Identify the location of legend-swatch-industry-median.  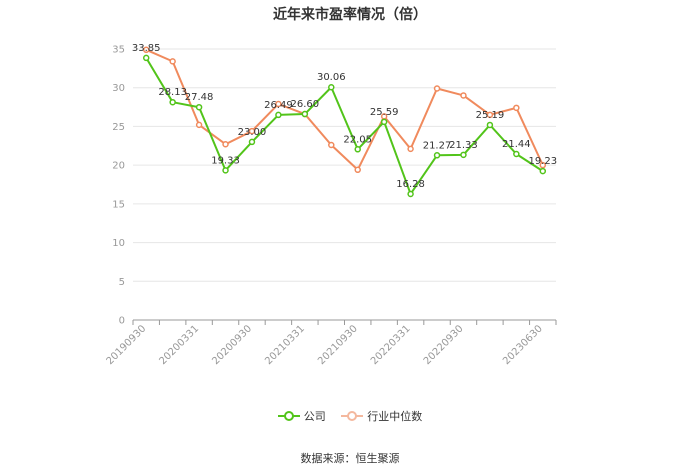
(352, 416).